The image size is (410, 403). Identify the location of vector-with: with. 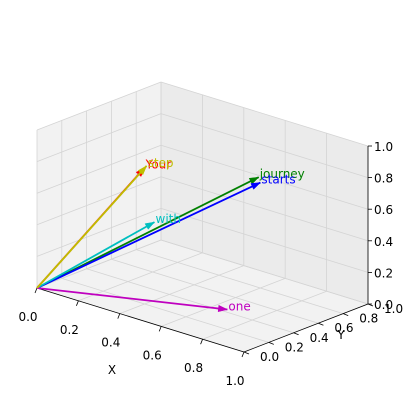
(108, 250).